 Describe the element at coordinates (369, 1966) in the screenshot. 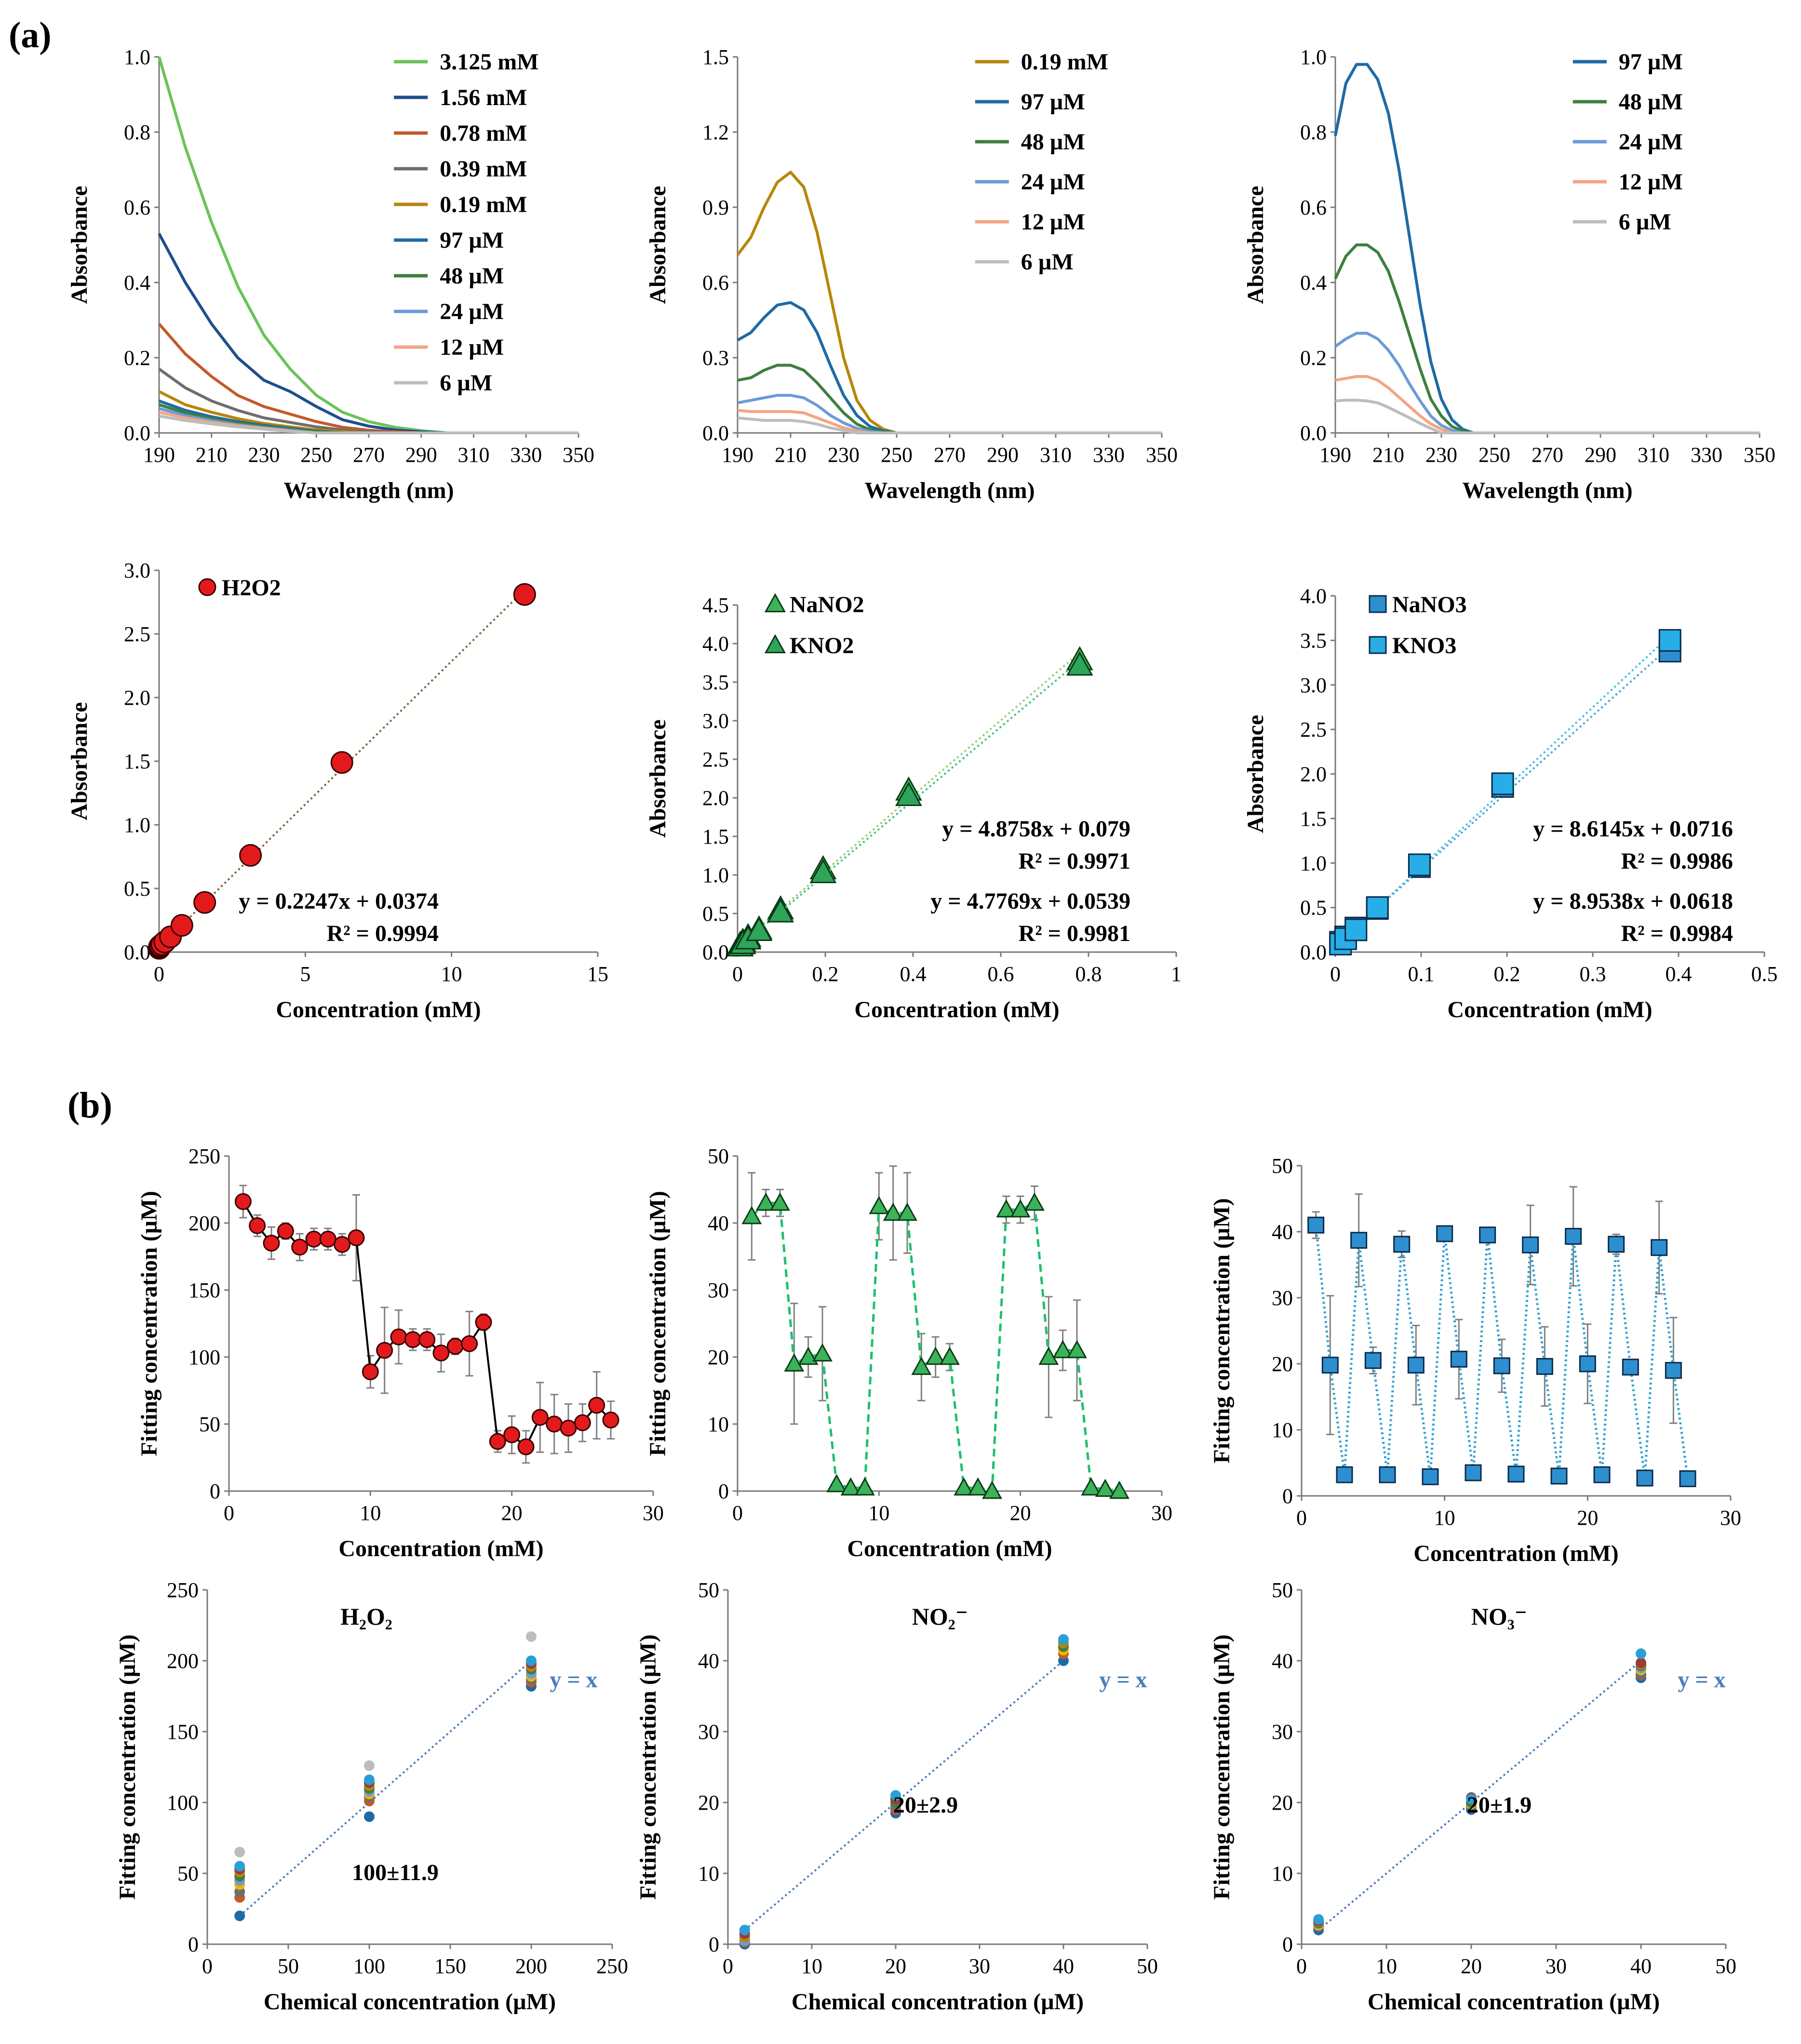

I see `x-tick-label: 100` at that location.